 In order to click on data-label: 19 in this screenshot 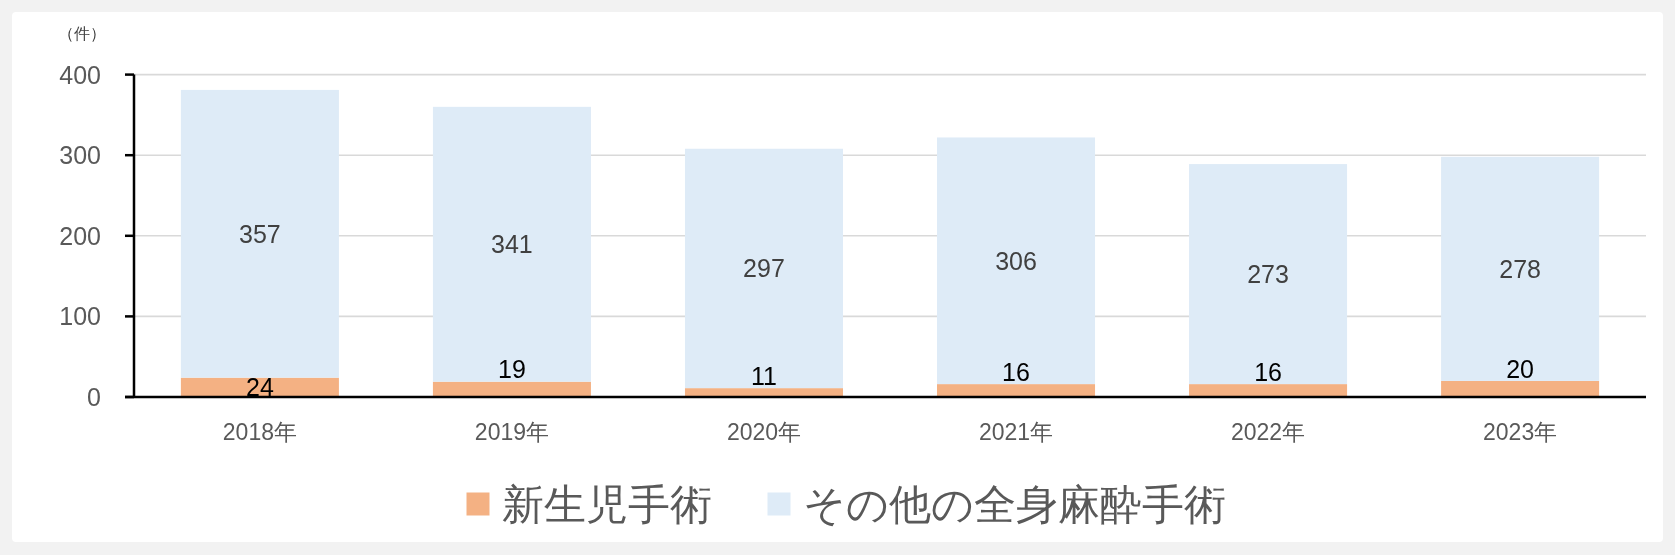, I will do `click(512, 369)`.